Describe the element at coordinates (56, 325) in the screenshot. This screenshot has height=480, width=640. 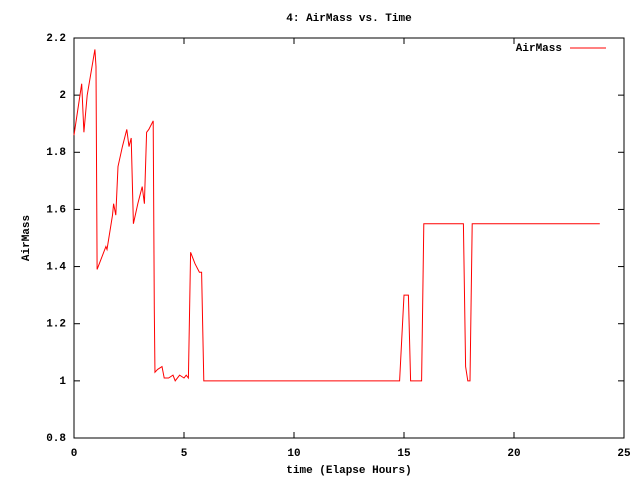
I see `y-tick-label: 1.2` at that location.